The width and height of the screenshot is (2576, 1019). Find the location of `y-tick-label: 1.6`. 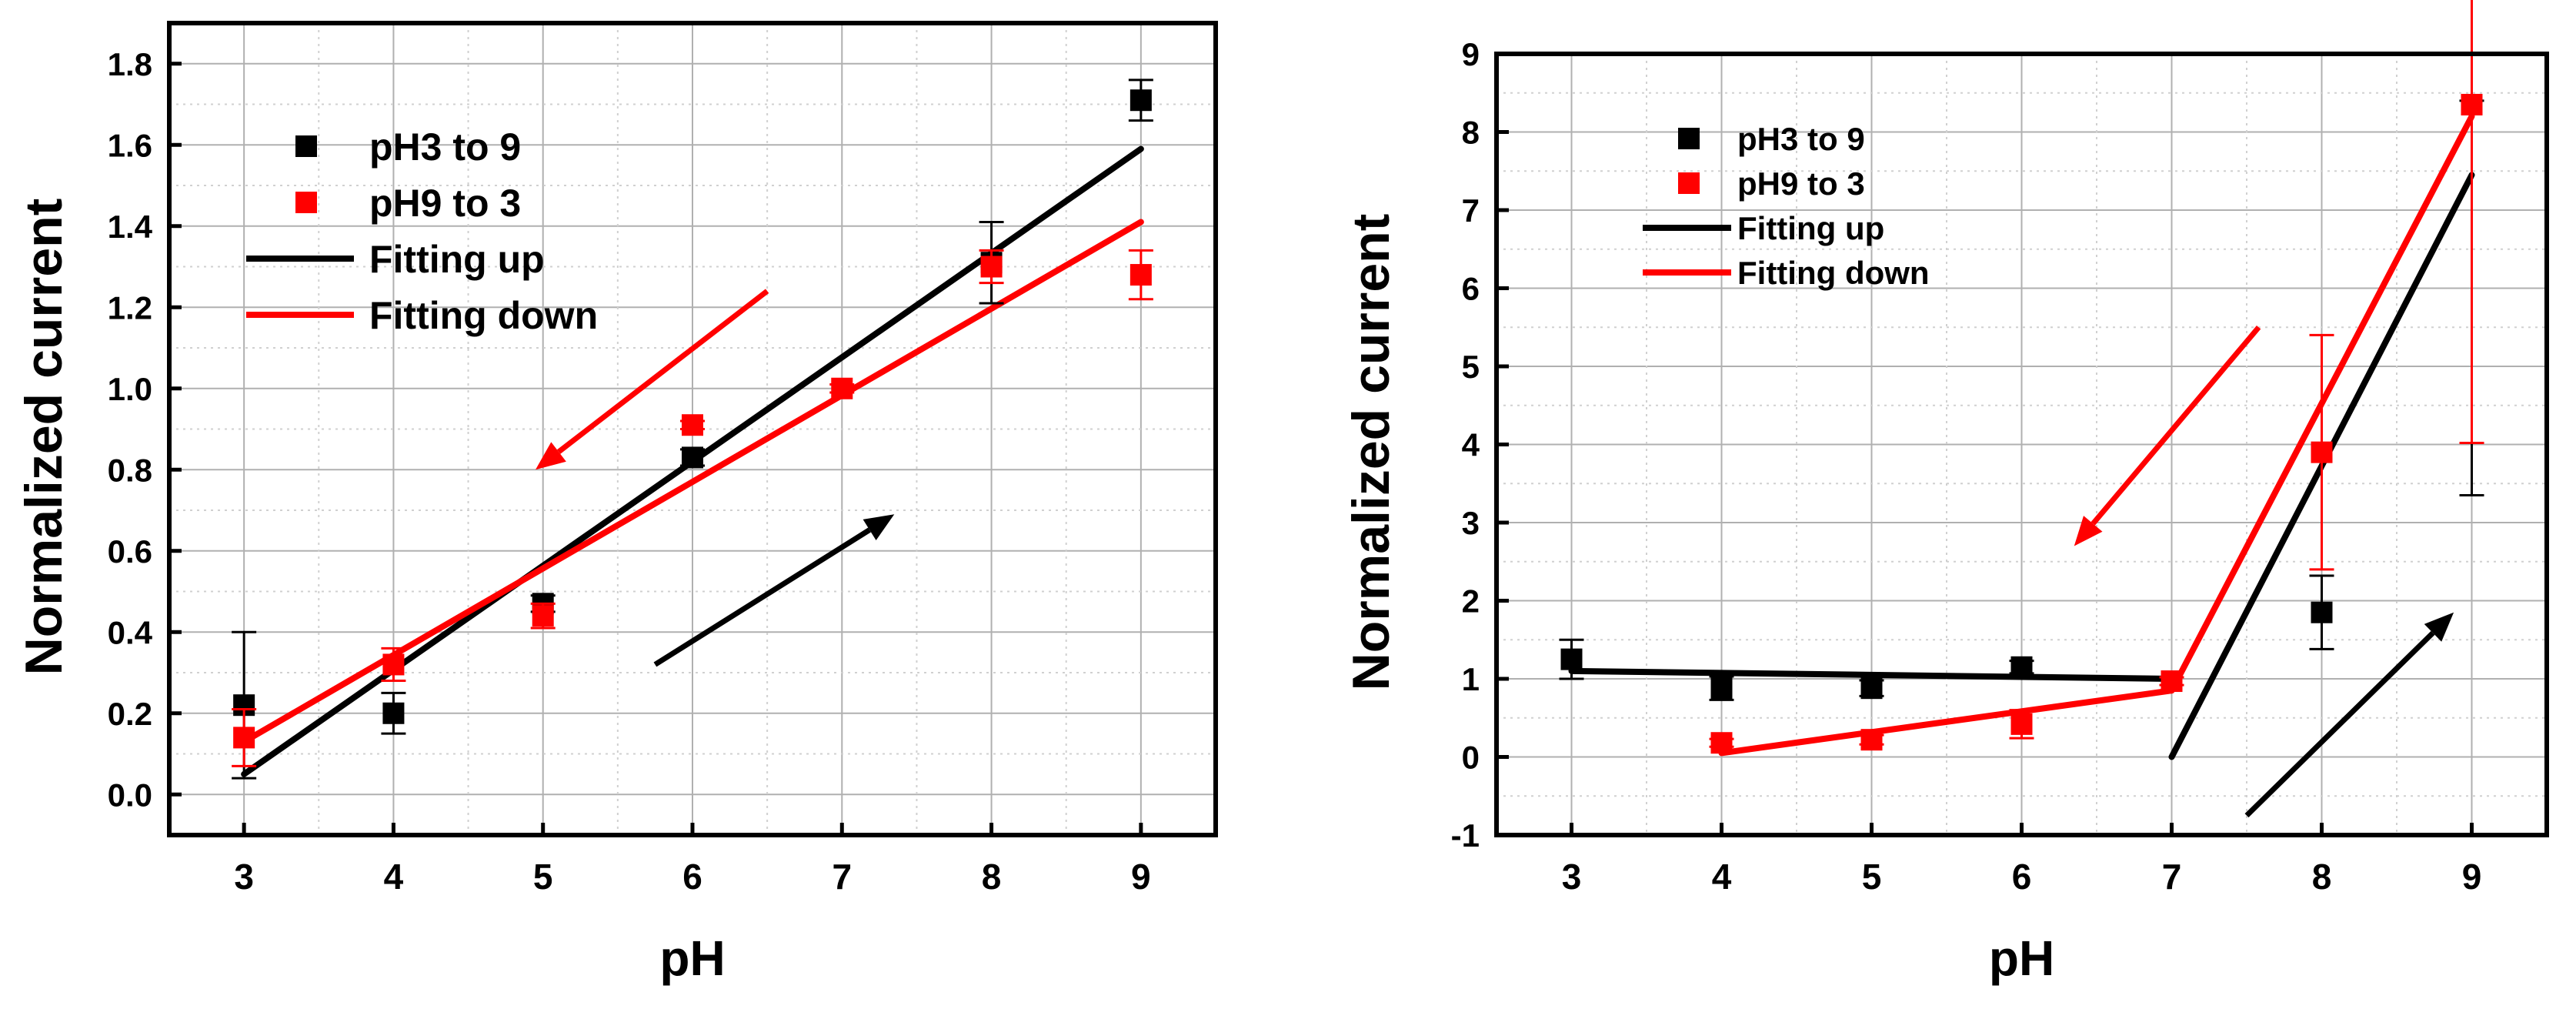

y-tick-label: 1.6 is located at coordinates (130, 145).